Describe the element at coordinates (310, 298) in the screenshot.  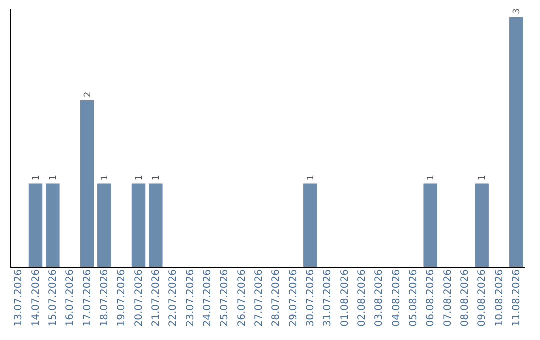
I see `x-tick-label: 30.07.2026` at that location.